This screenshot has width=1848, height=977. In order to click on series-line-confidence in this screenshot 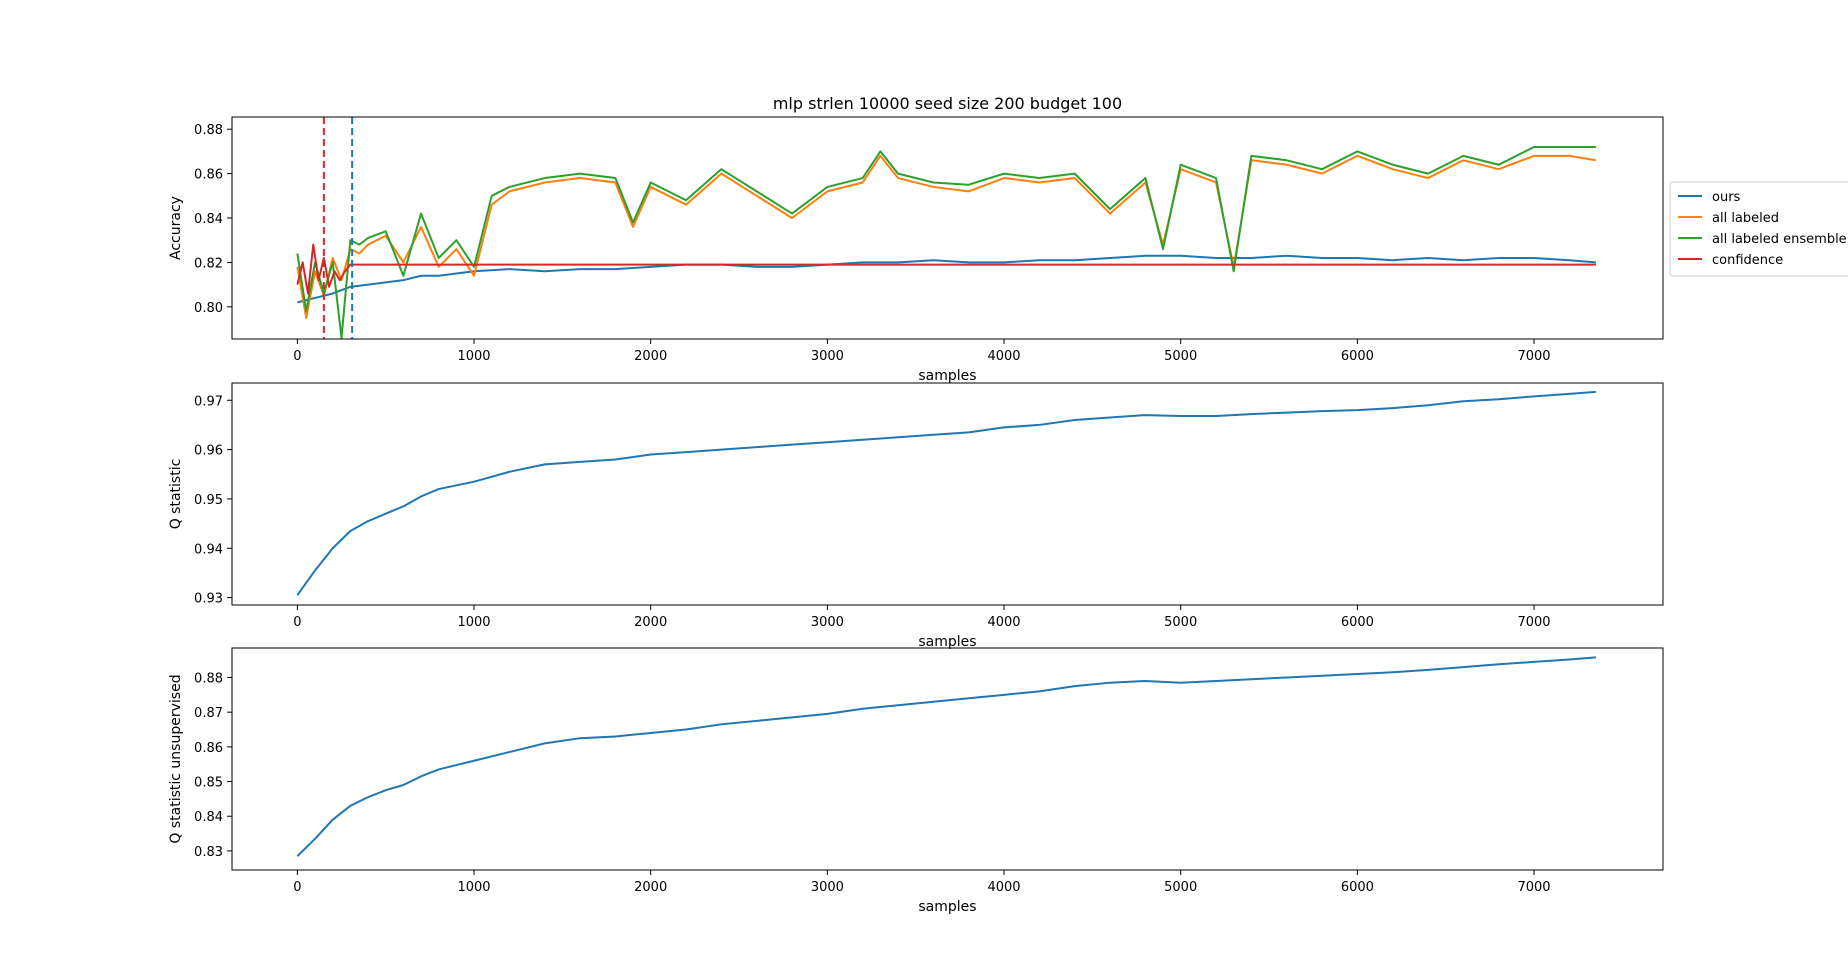, I will do `click(946, 269)`.